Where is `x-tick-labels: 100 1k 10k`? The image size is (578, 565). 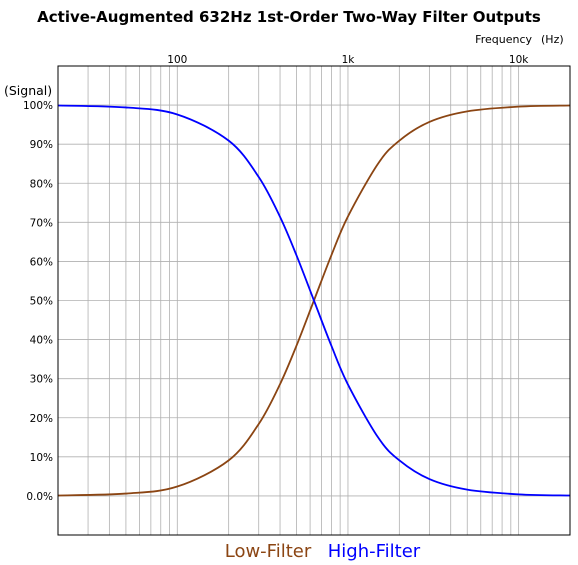
x-tick-labels: 100 1k 10k is located at coordinates (348, 60).